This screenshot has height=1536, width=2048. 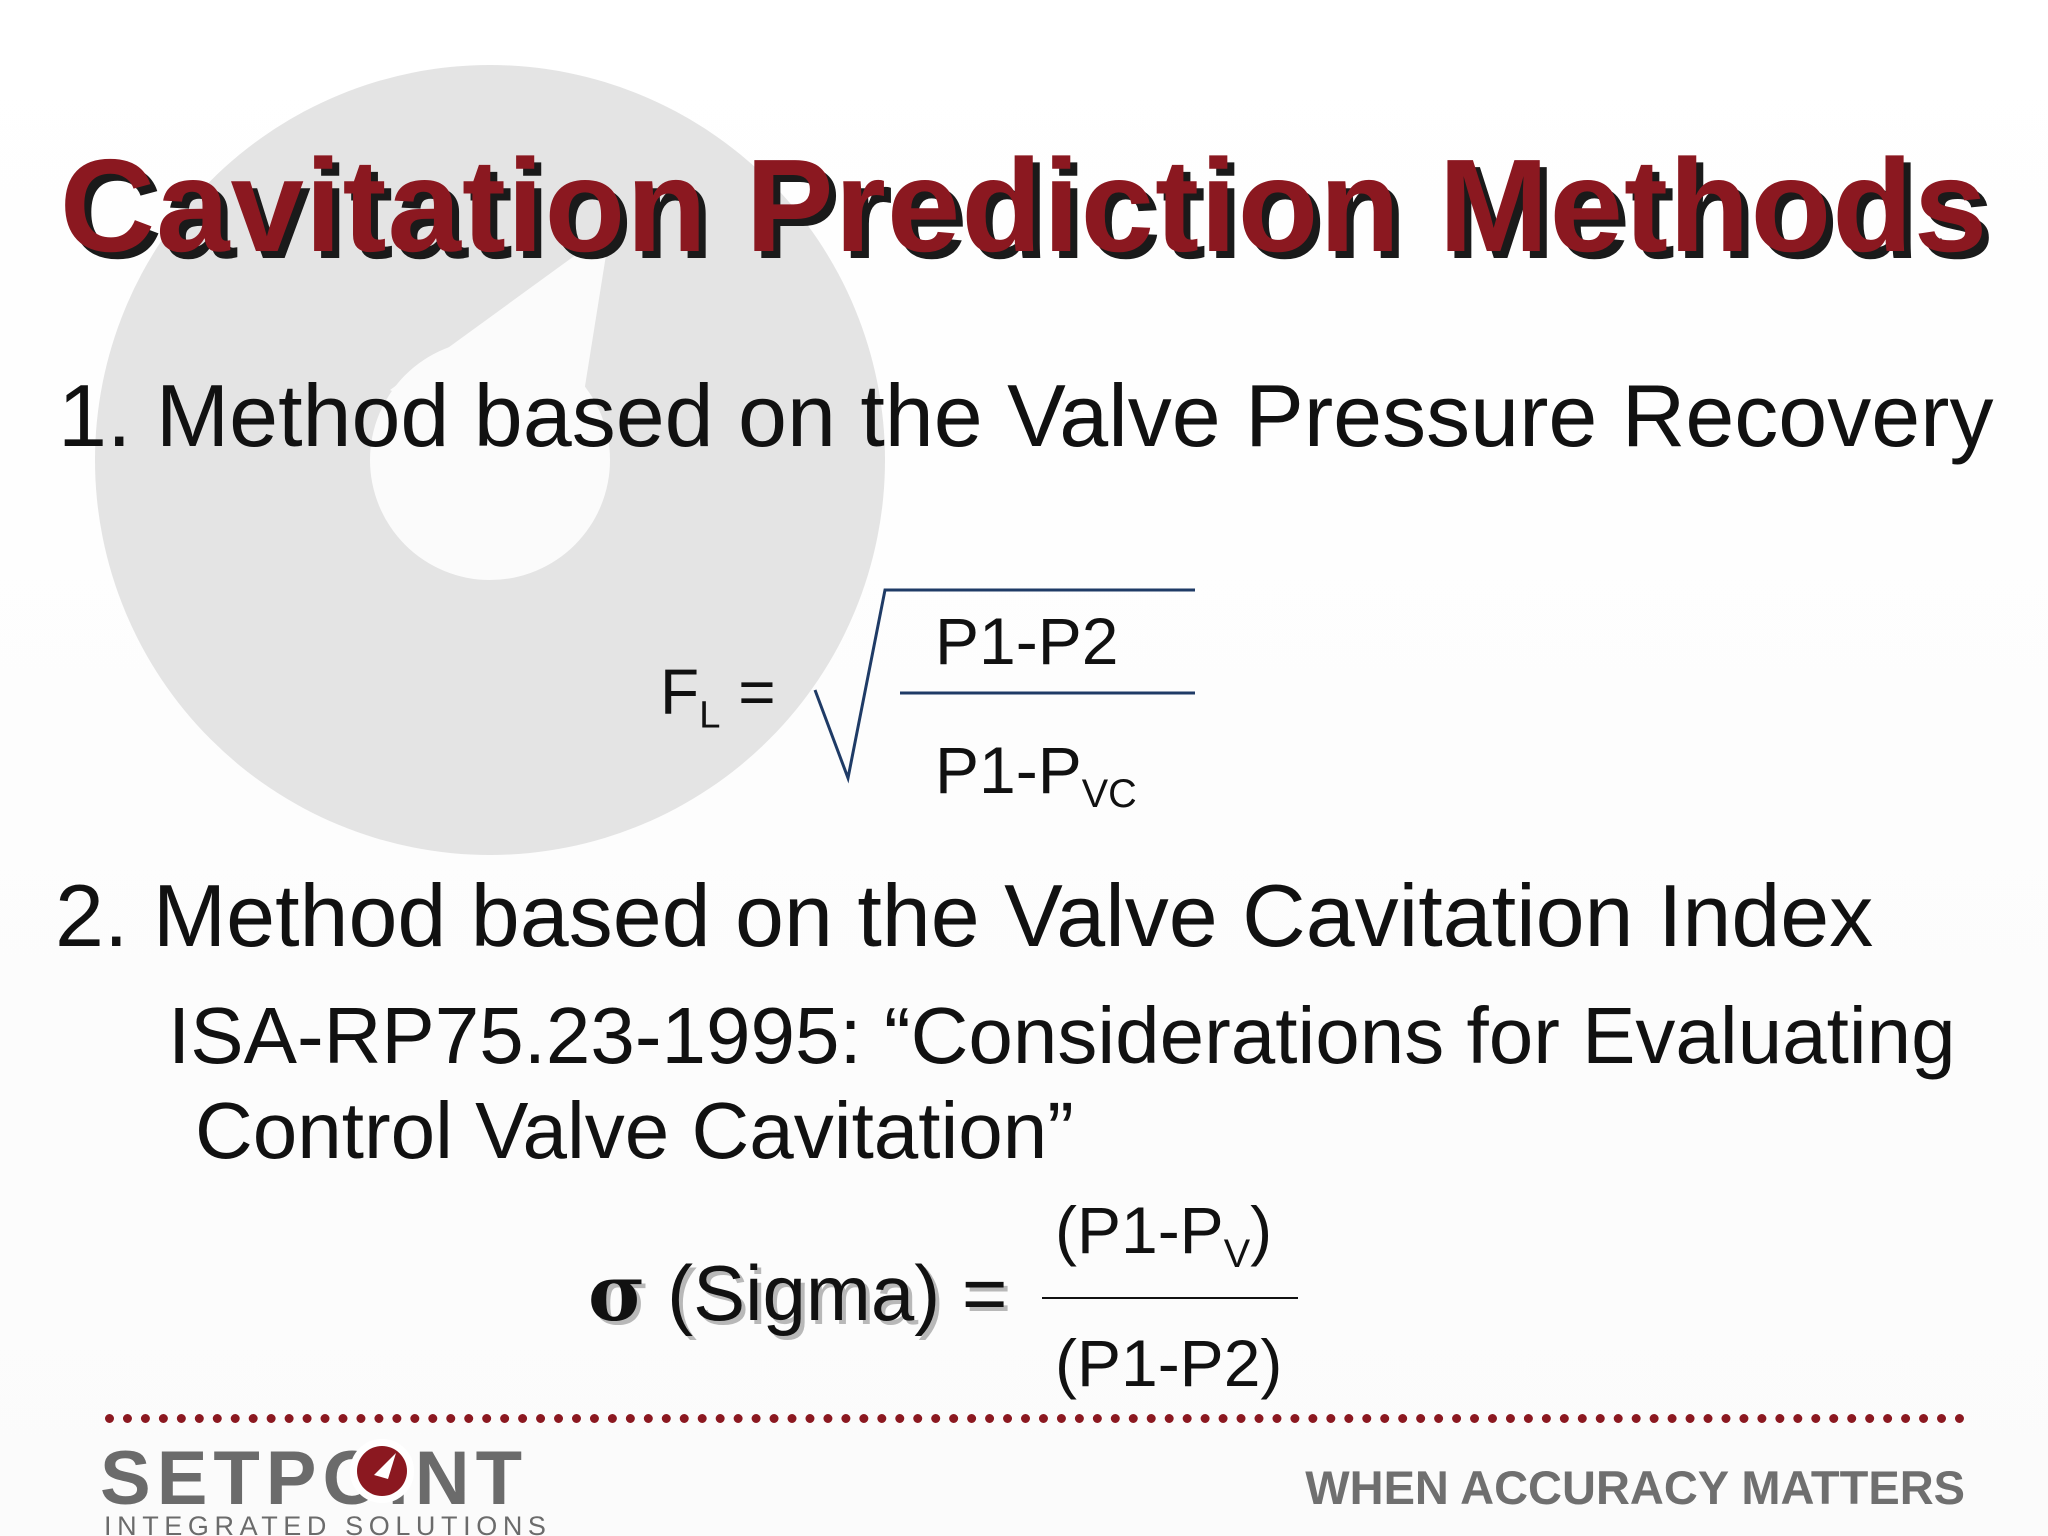 What do you see at coordinates (1237, 1253) in the screenshot?
I see `sigma-numerator-sub: V` at bounding box center [1237, 1253].